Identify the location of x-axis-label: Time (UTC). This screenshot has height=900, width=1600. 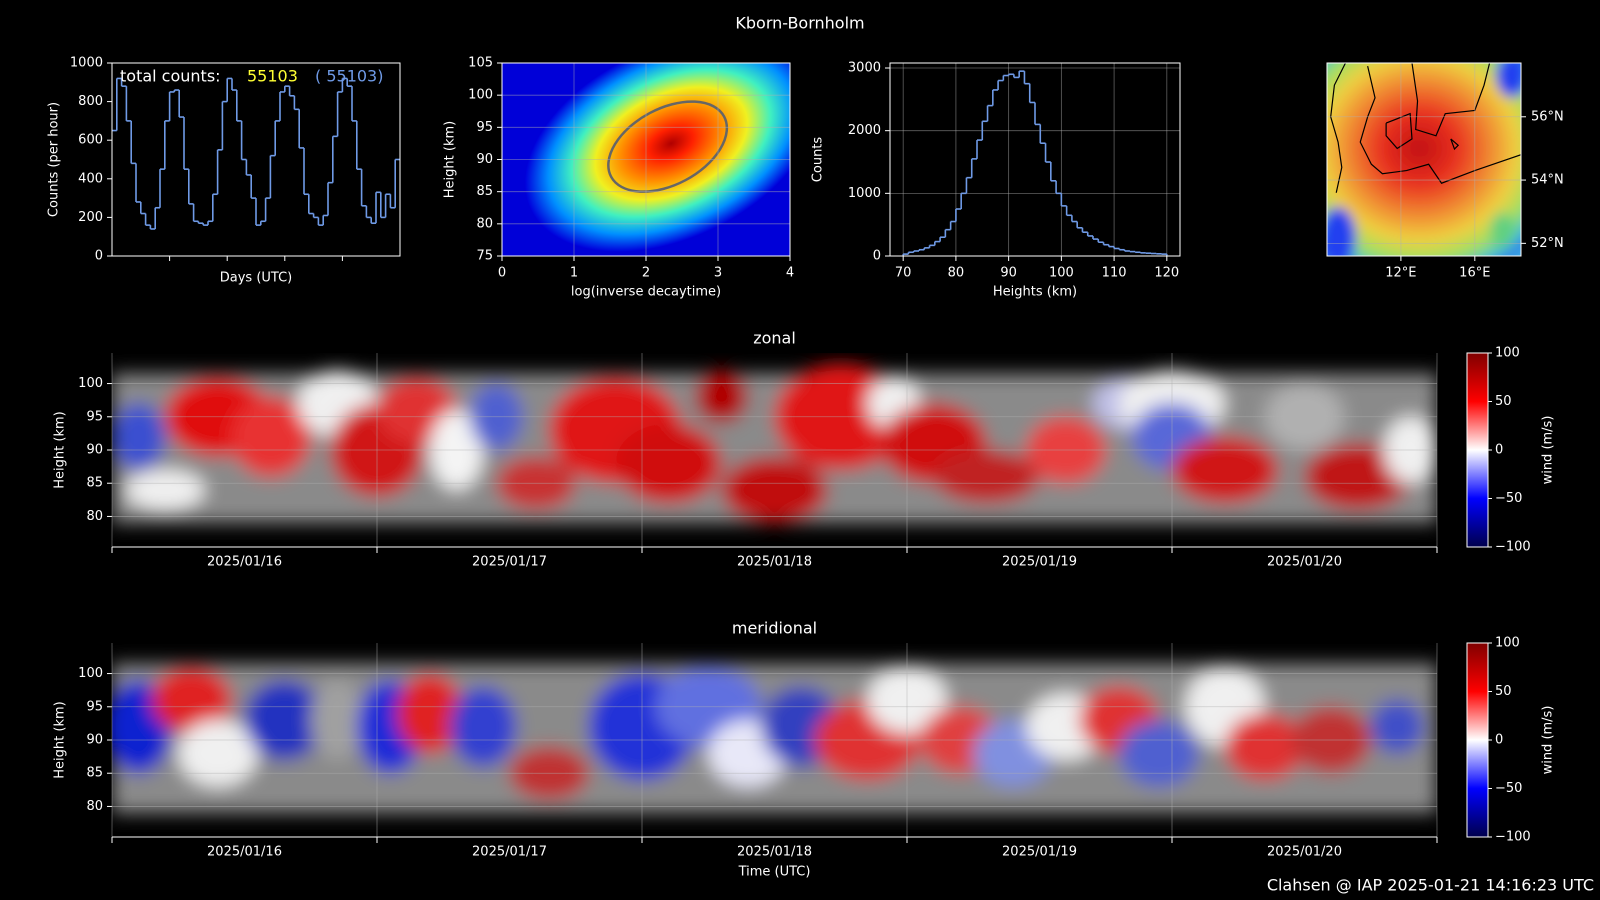
(774, 872).